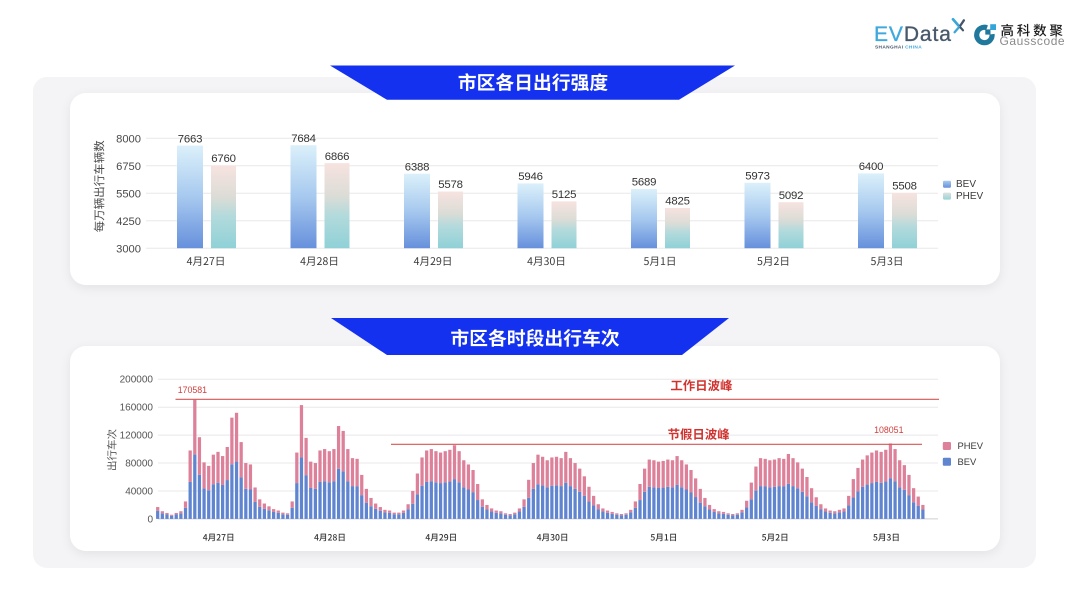 The image size is (1080, 608). What do you see at coordinates (677, 202) in the screenshot?
I see `svg-text: 4825` at bounding box center [677, 202].